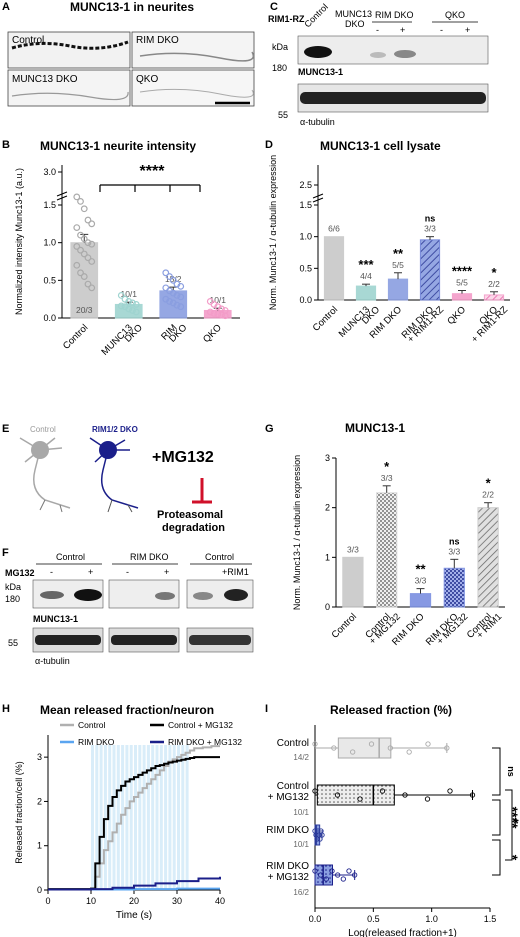 The width and height of the screenshot is (520, 937). I want to click on panel-g-title: MUNC13-1, so click(375, 428).